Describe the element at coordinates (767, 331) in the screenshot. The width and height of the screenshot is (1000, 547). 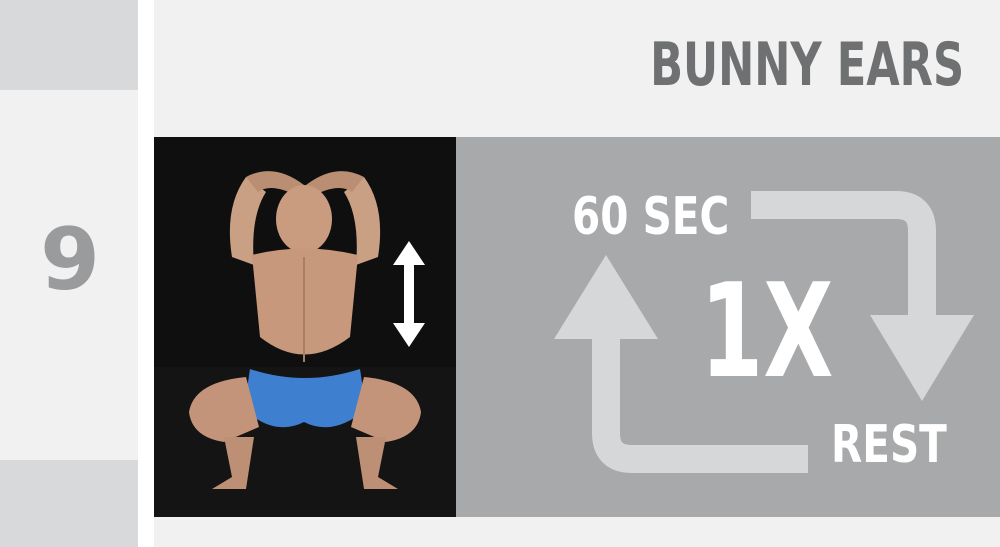
I see `repetition-count: 1X` at that location.